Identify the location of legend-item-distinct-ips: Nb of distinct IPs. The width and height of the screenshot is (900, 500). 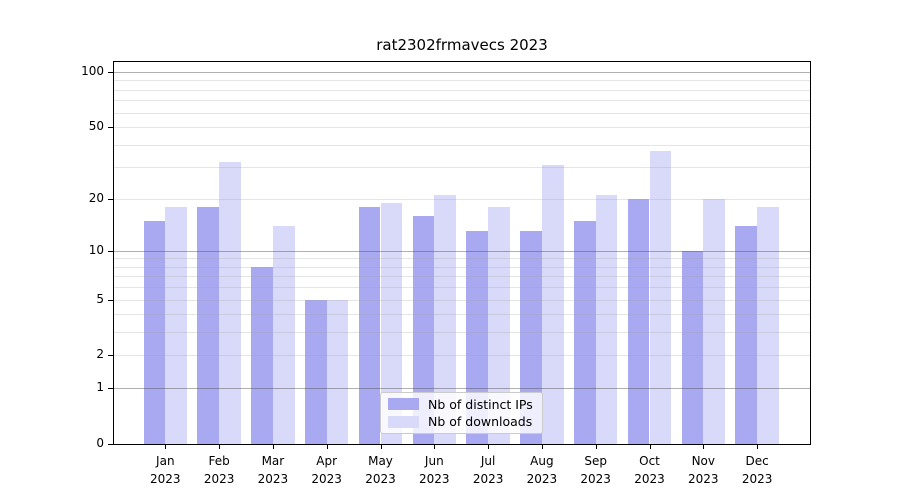
(461, 404).